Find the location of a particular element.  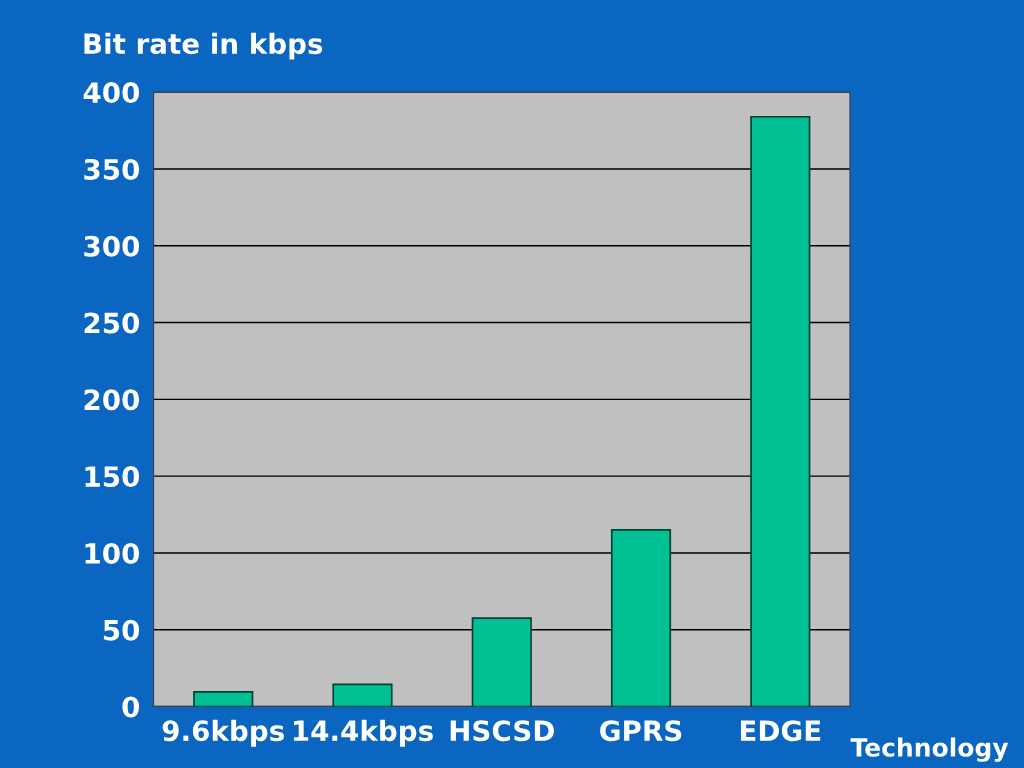

y-tick-label: 400 is located at coordinates (111, 93).